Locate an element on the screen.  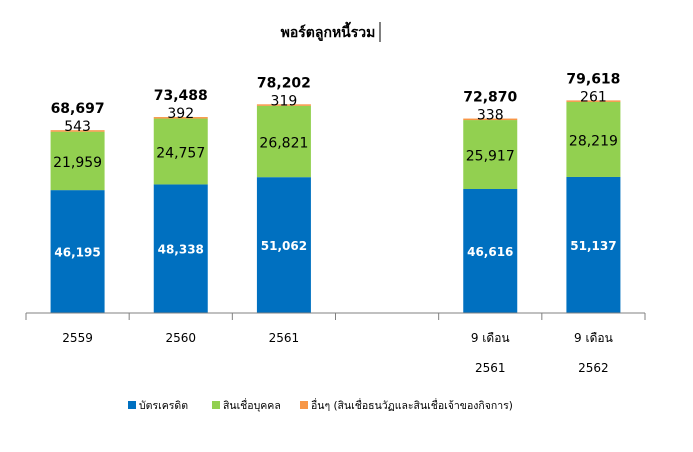
total-label: 68,697 is located at coordinates (78, 109).